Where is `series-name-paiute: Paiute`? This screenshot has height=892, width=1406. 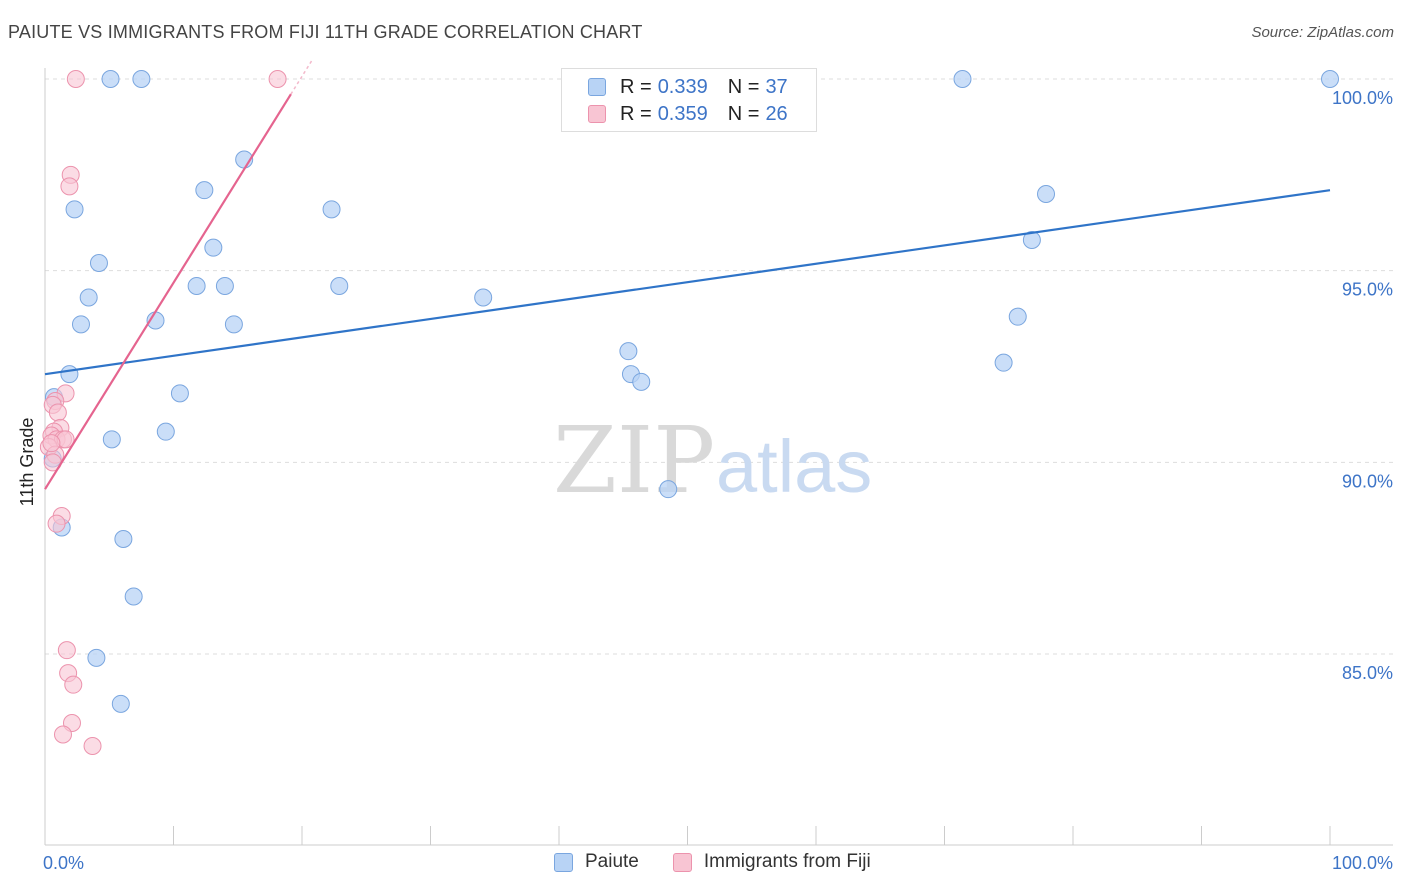
series-name-paiute: Paiute is located at coordinates (612, 861).